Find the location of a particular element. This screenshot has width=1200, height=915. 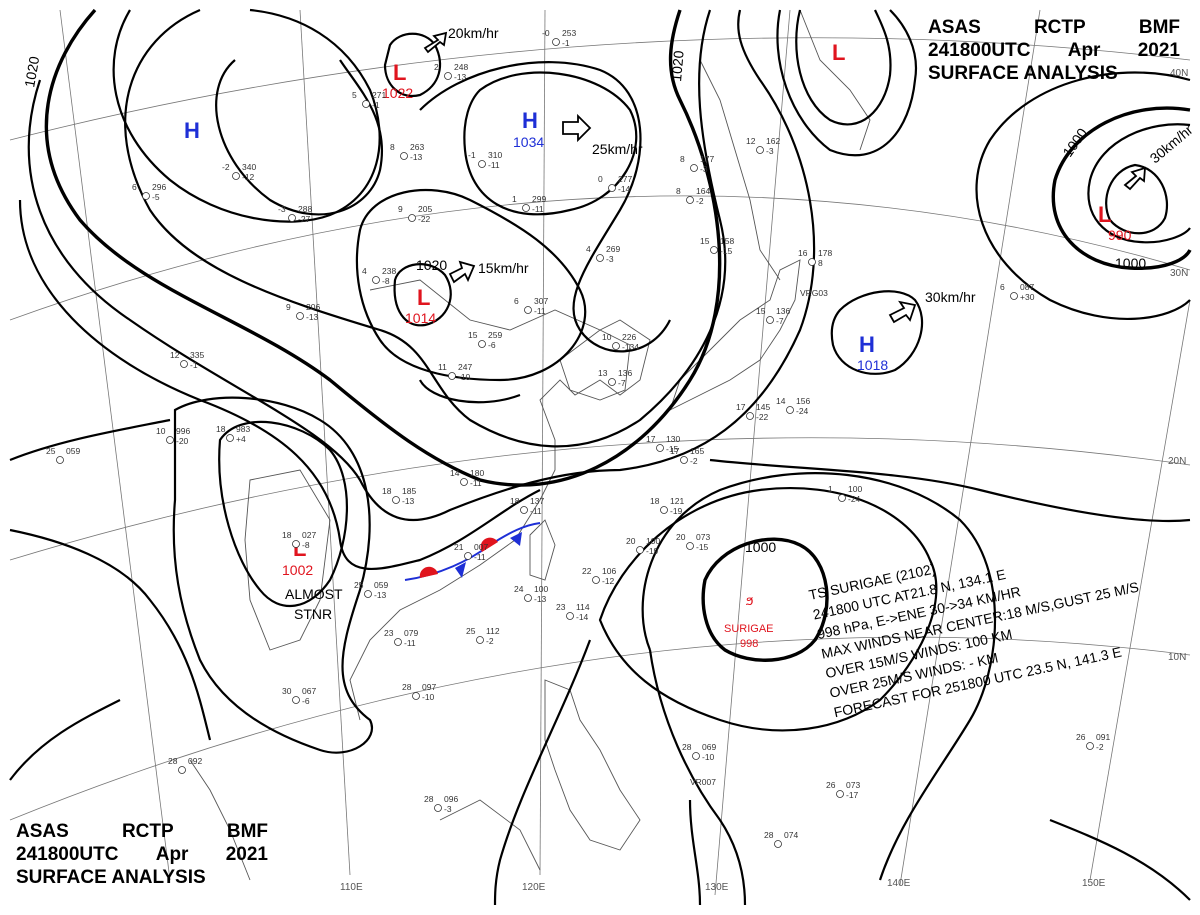

station-plot: 28 074 is located at coordinates (781, 839).